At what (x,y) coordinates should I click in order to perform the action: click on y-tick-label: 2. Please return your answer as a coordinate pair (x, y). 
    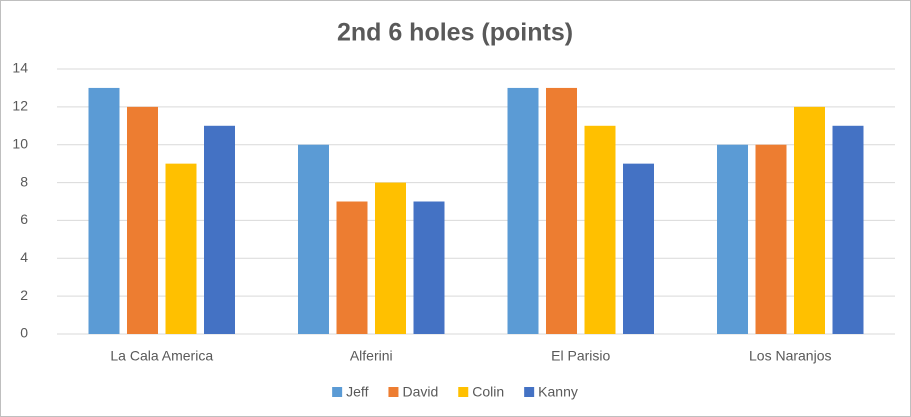
    Looking at the image, I should click on (24, 295).